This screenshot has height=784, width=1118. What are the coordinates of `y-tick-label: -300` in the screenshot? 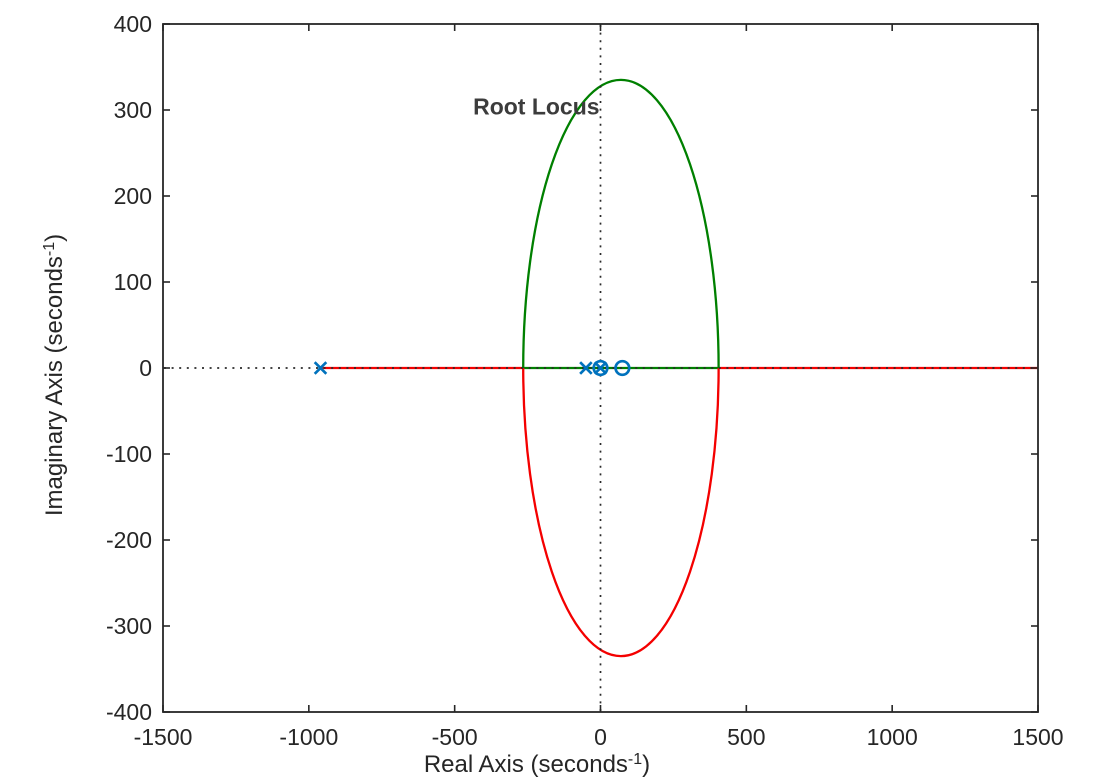 It's located at (129, 626).